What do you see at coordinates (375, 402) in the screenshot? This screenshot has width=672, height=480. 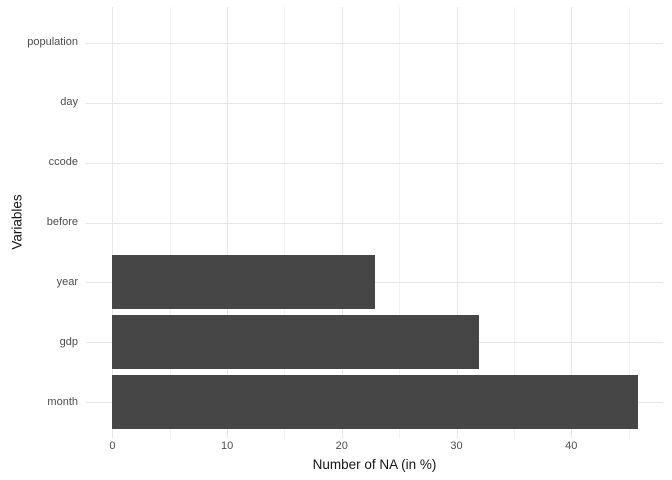 I see `bar-month` at bounding box center [375, 402].